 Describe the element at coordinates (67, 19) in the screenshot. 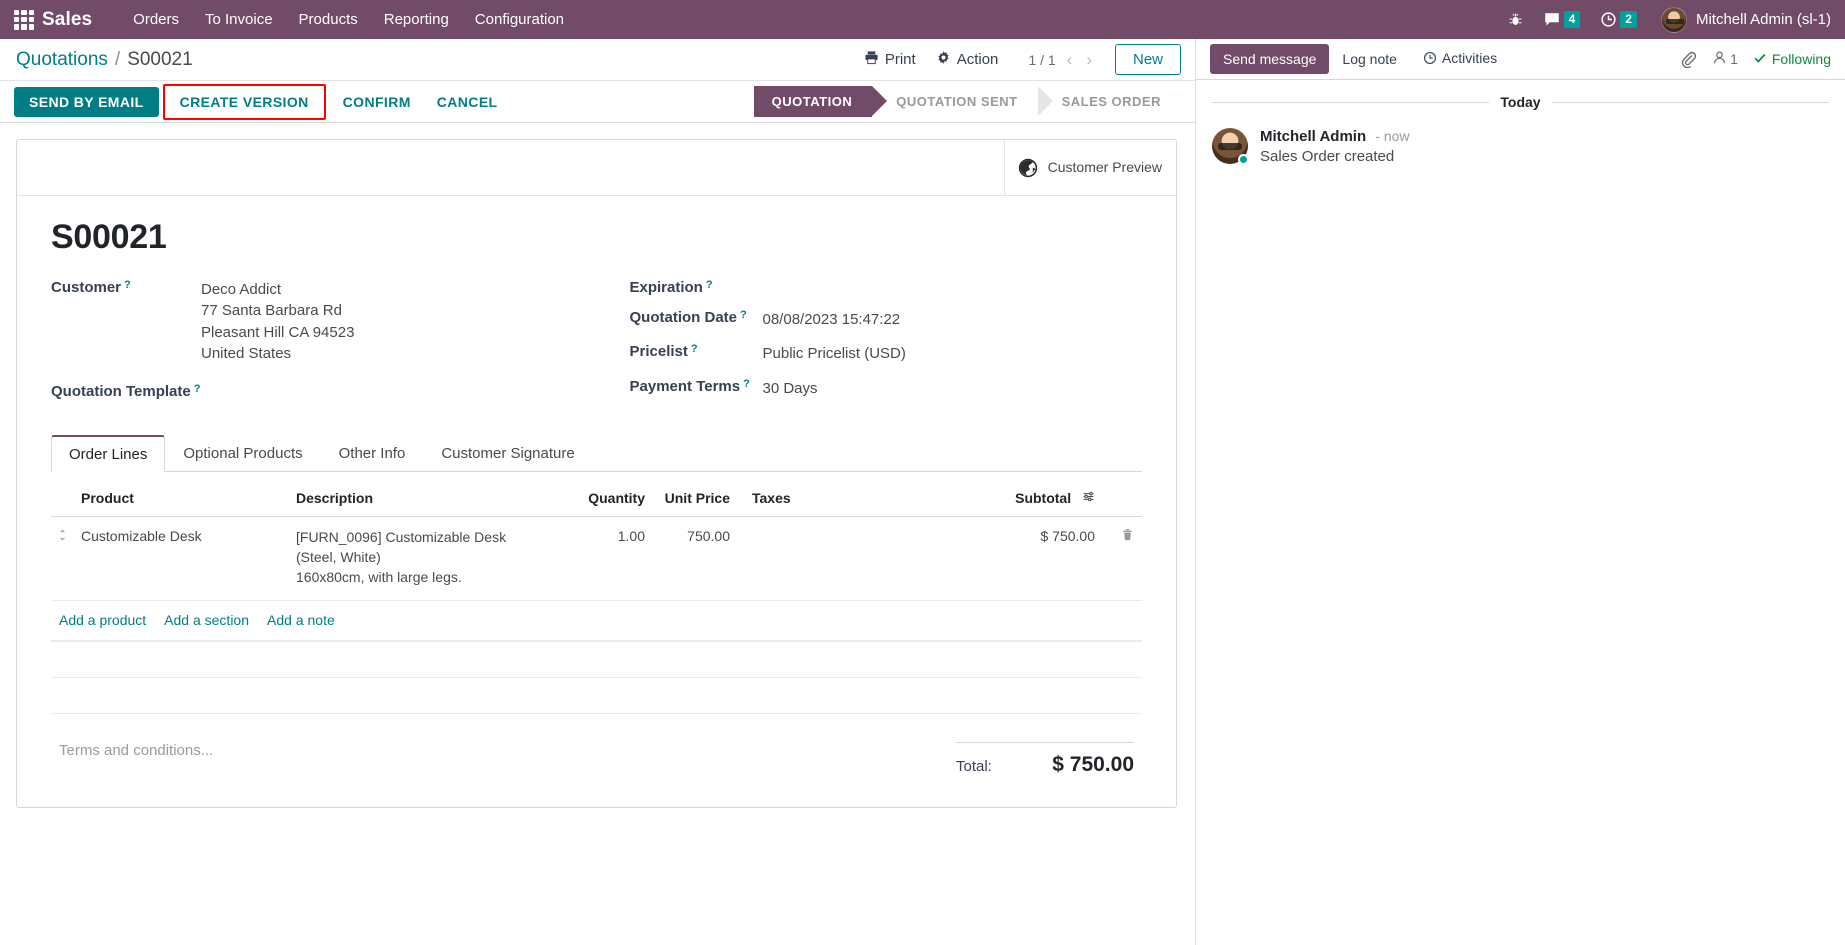

I see `app-brand-sales: Sales` at that location.